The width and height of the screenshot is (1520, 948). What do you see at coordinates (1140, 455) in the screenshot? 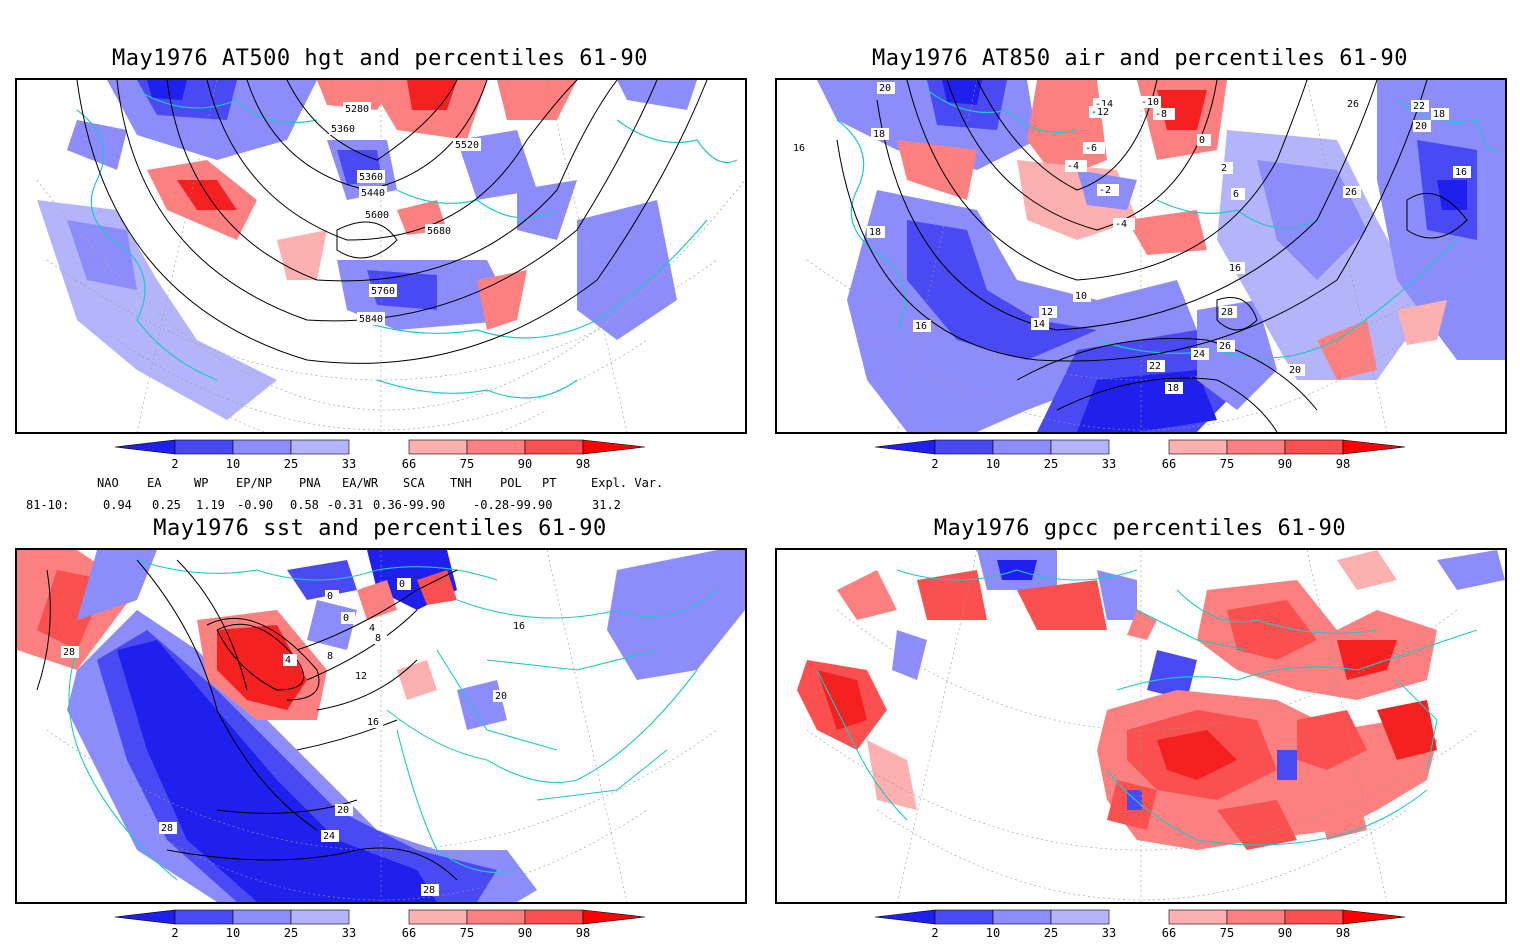
I see `colorbar-at850-svg: 2 10 25 33 66 75 90 98` at bounding box center [1140, 455].